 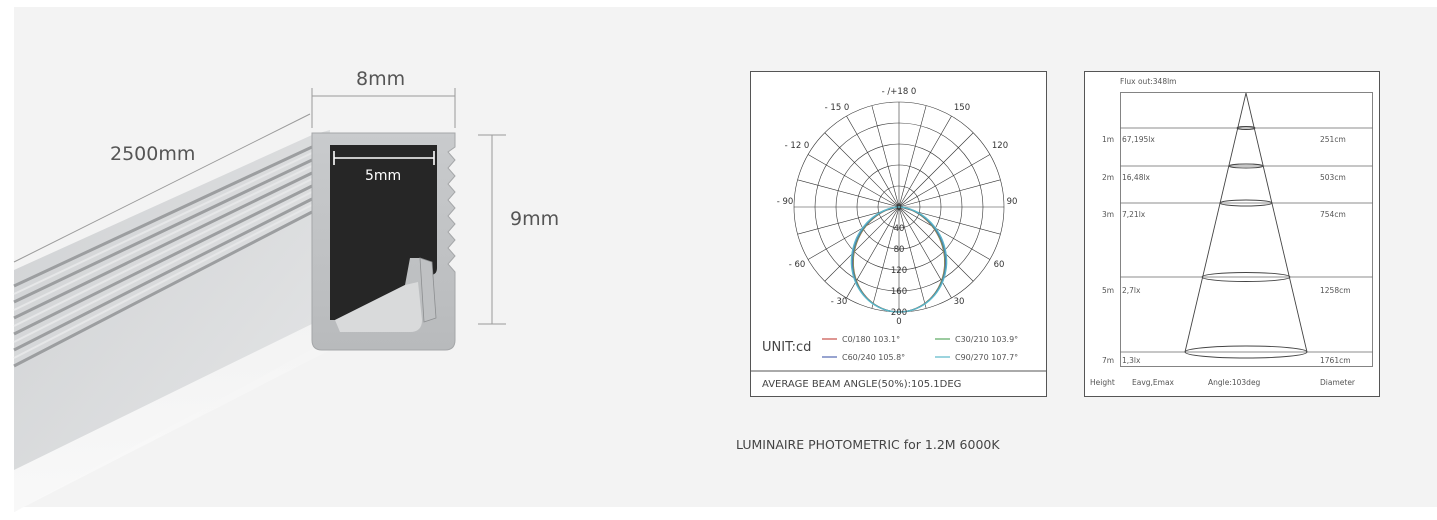 I want to click on polar-angle-label: - 90, so click(x=785, y=202).